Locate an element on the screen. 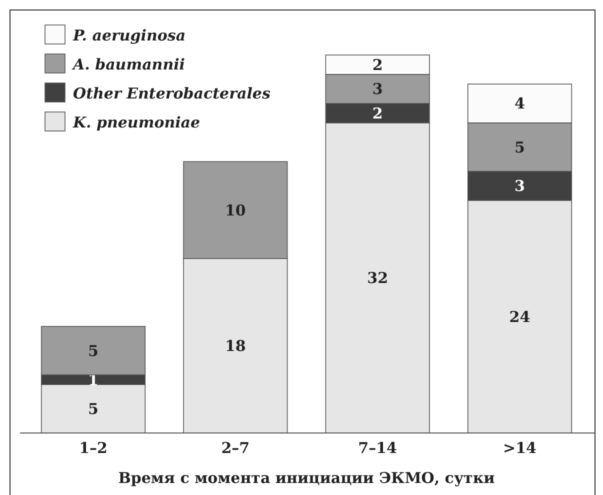  data-label: 18 is located at coordinates (235, 346).